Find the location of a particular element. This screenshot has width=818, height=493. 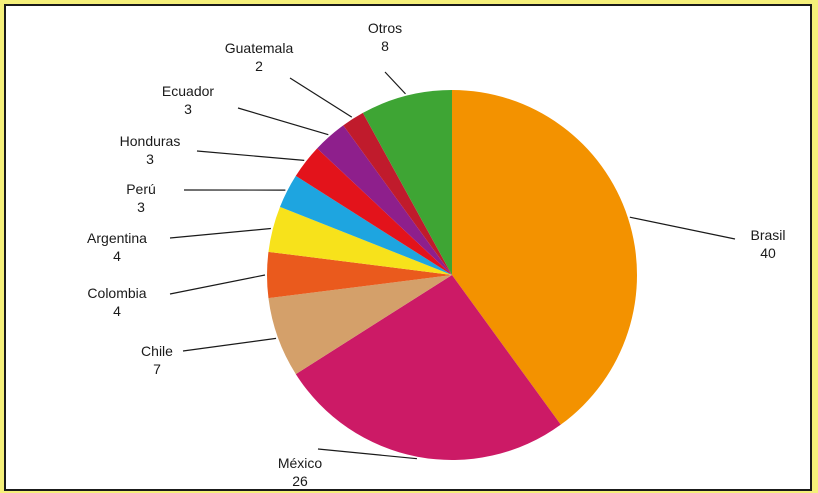

slice-value-méxico: 26 is located at coordinates (300, 481).